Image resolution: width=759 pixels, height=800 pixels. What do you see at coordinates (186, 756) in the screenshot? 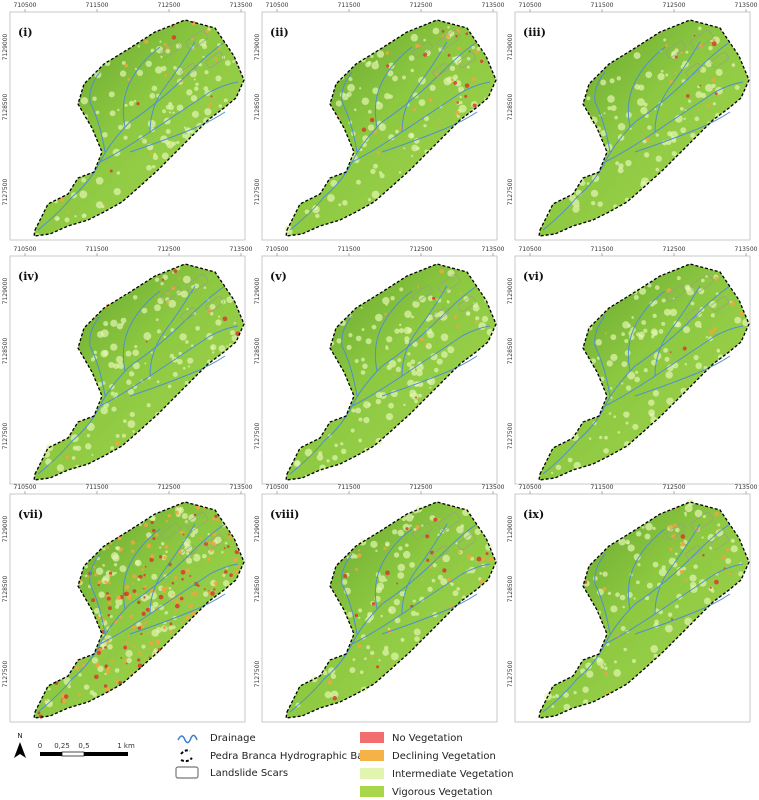
I see `basin-icon` at bounding box center [186, 756].